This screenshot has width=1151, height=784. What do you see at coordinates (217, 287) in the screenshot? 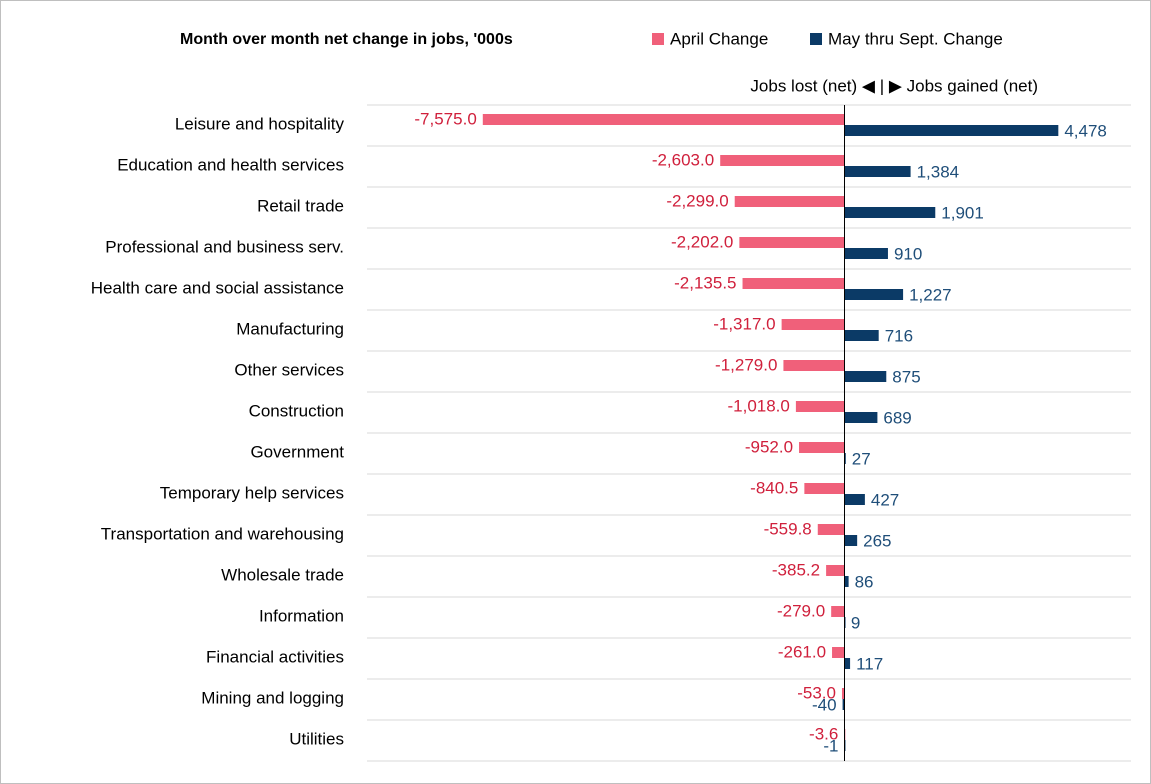
I see `category-label: Health care and social assistance` at bounding box center [217, 287].